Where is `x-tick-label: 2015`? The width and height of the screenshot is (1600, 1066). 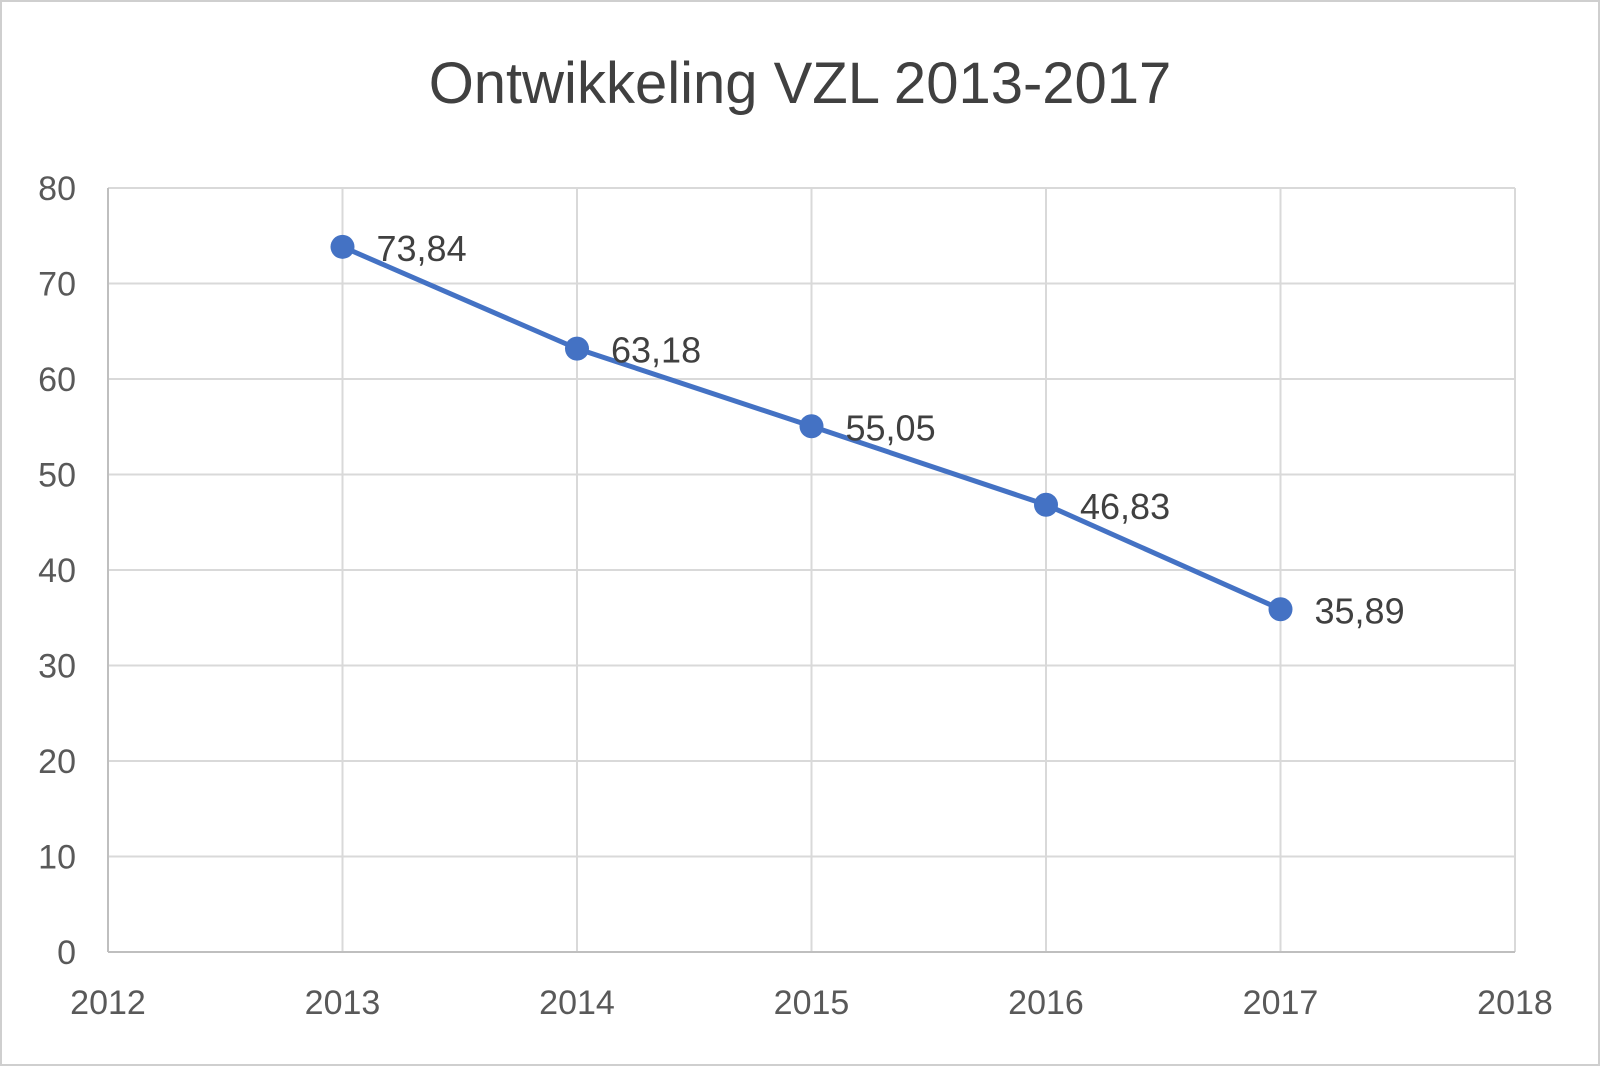 x-tick-label: 2015 is located at coordinates (812, 1003).